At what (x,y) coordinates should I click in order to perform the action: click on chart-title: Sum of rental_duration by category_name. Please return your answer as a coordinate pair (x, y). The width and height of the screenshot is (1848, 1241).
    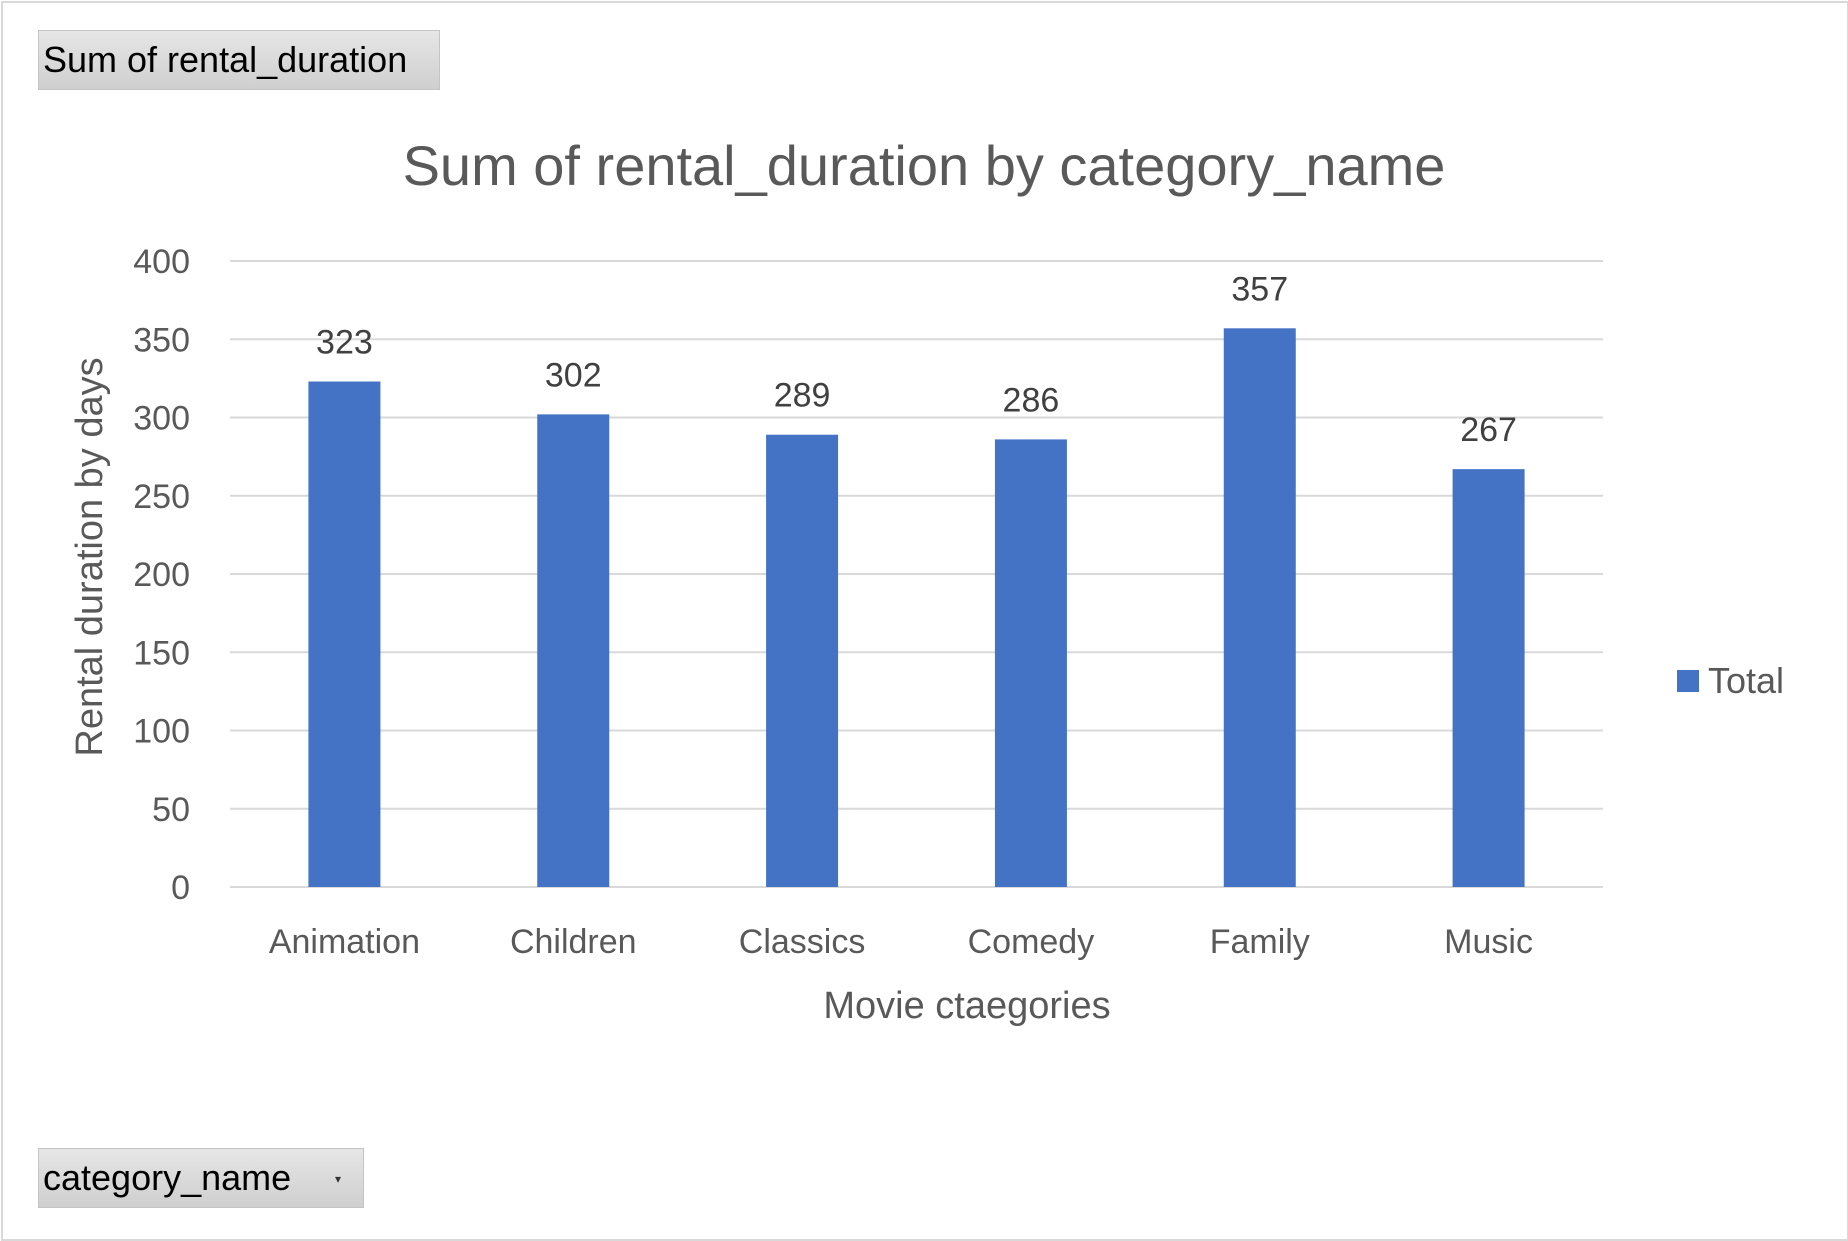
    Looking at the image, I should click on (924, 165).